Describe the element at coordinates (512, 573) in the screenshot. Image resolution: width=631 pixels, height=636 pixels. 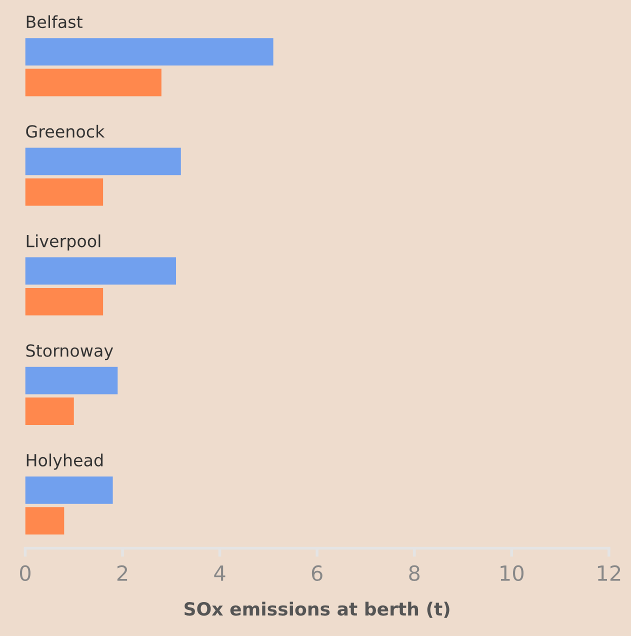
I see `x-tick-label: 10` at that location.